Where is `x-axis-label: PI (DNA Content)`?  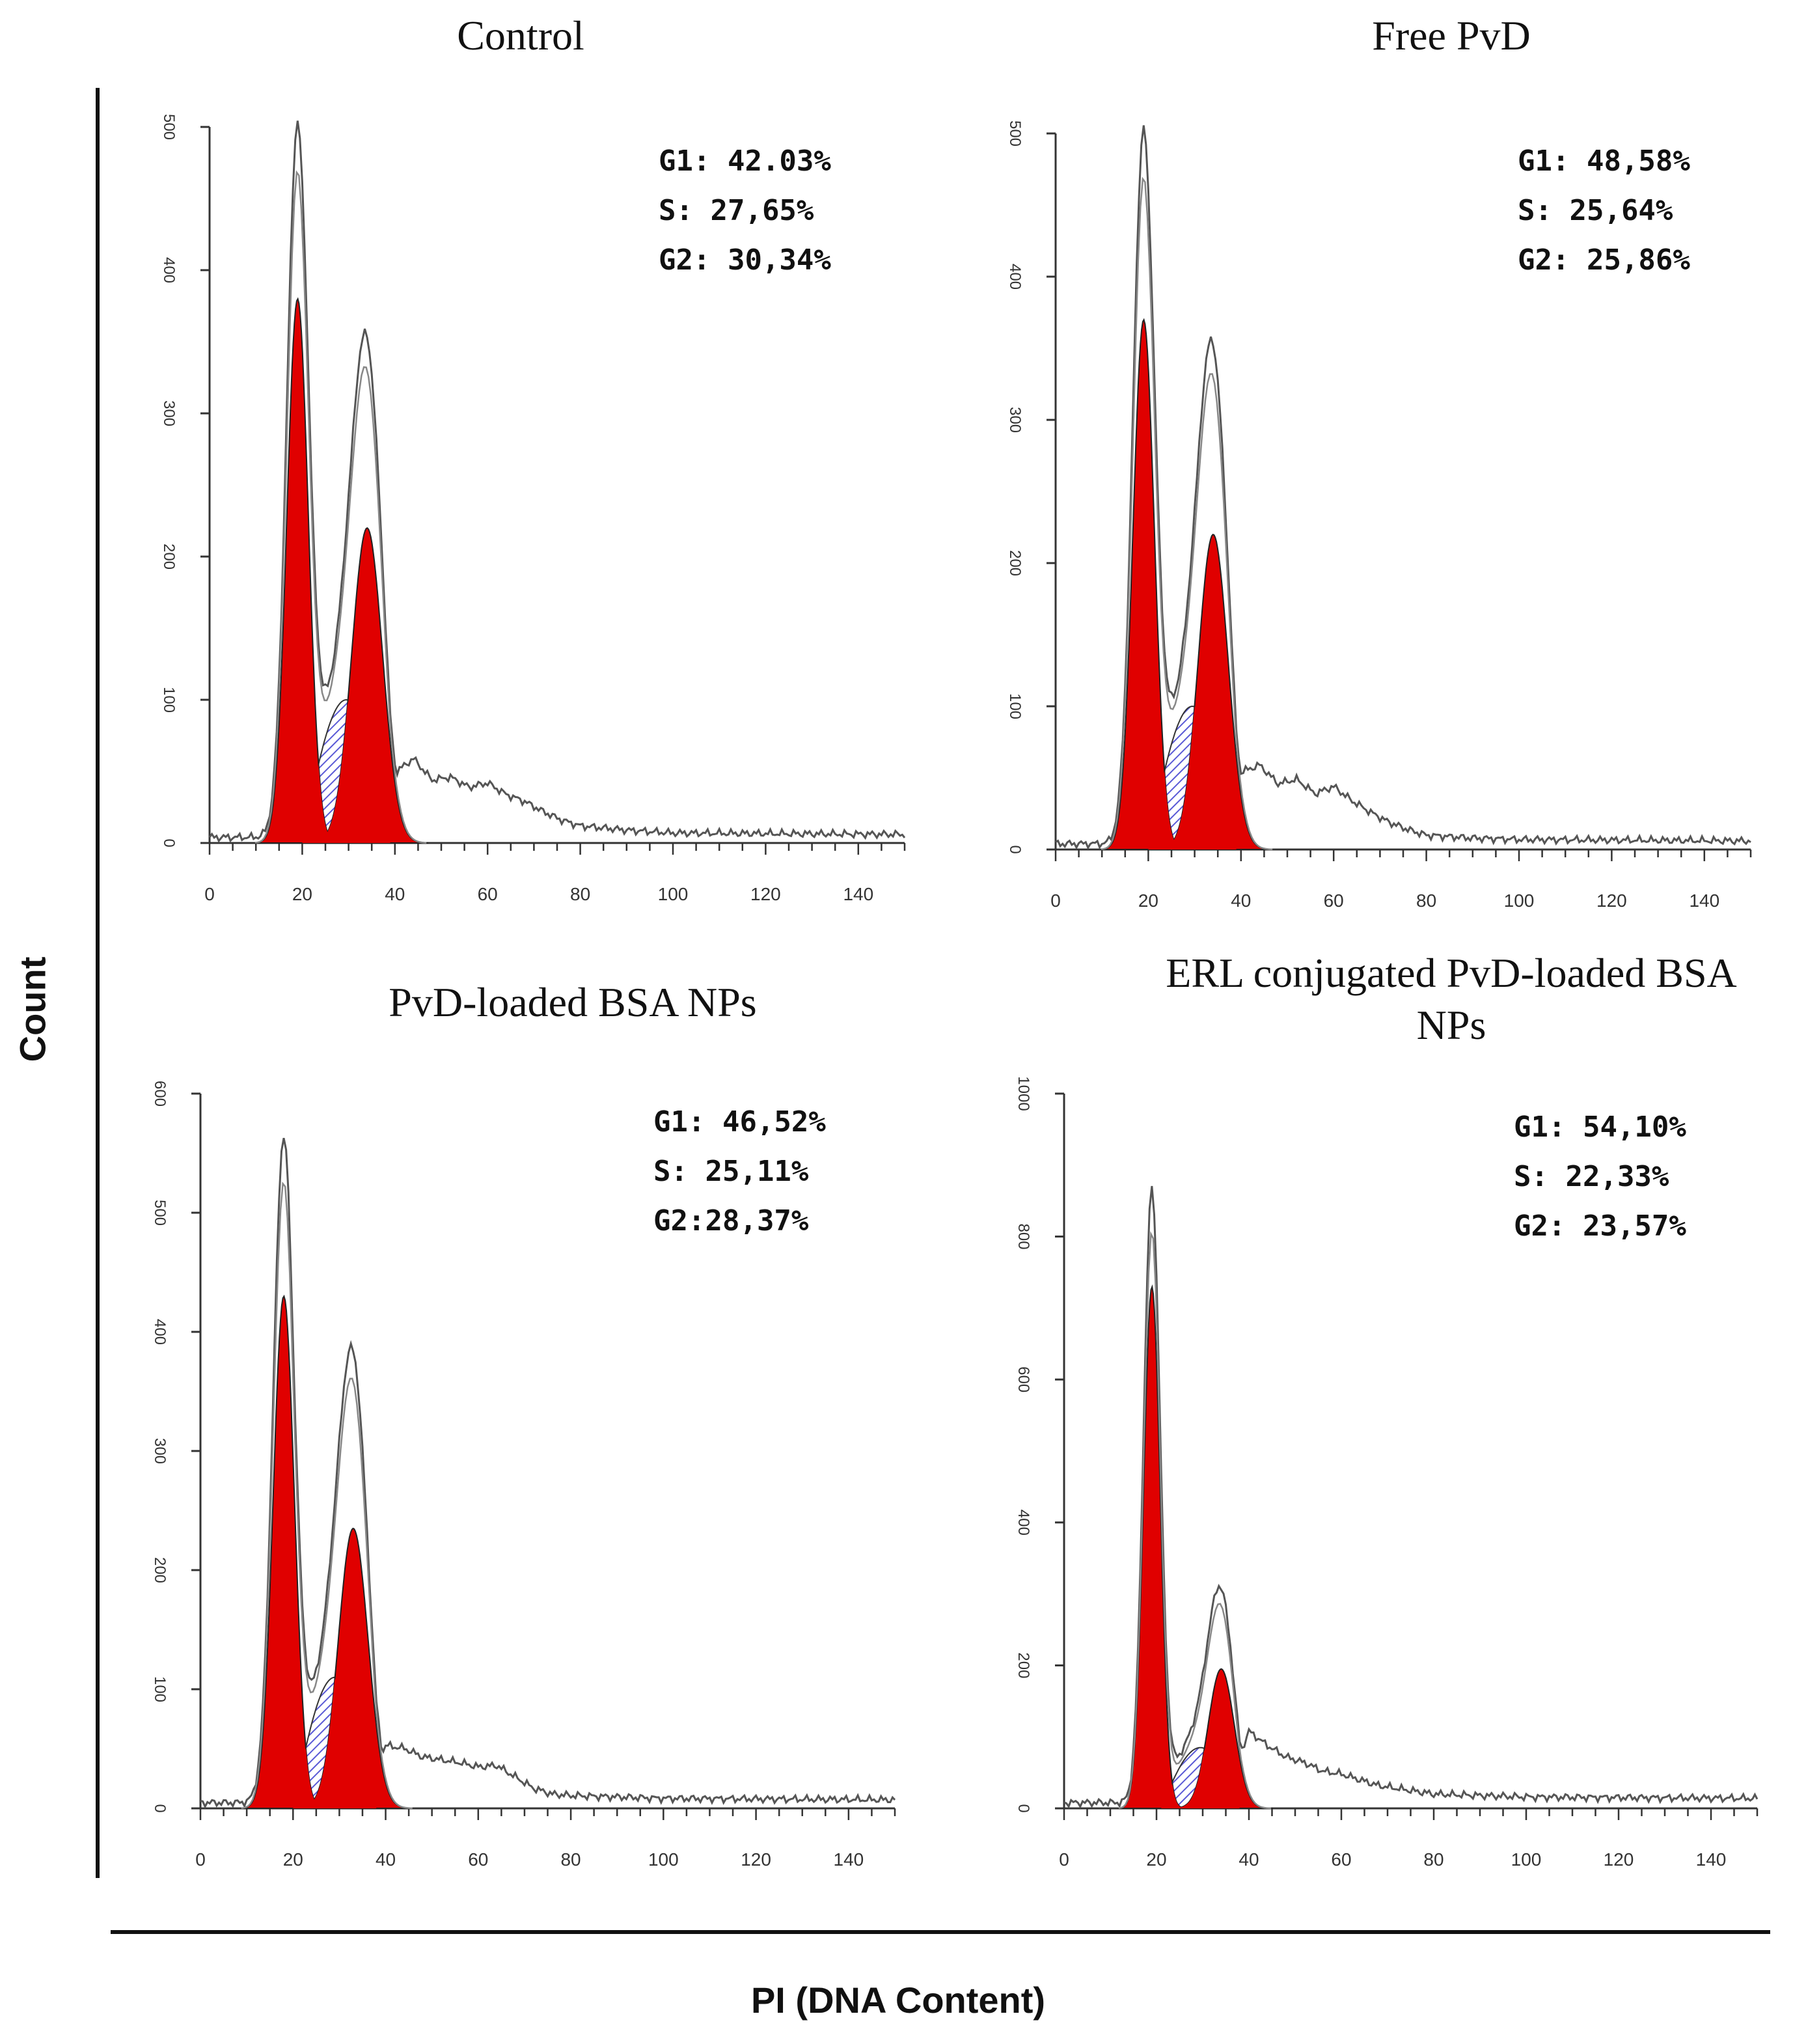
x-axis-label: PI (DNA Content) is located at coordinates (898, 2000).